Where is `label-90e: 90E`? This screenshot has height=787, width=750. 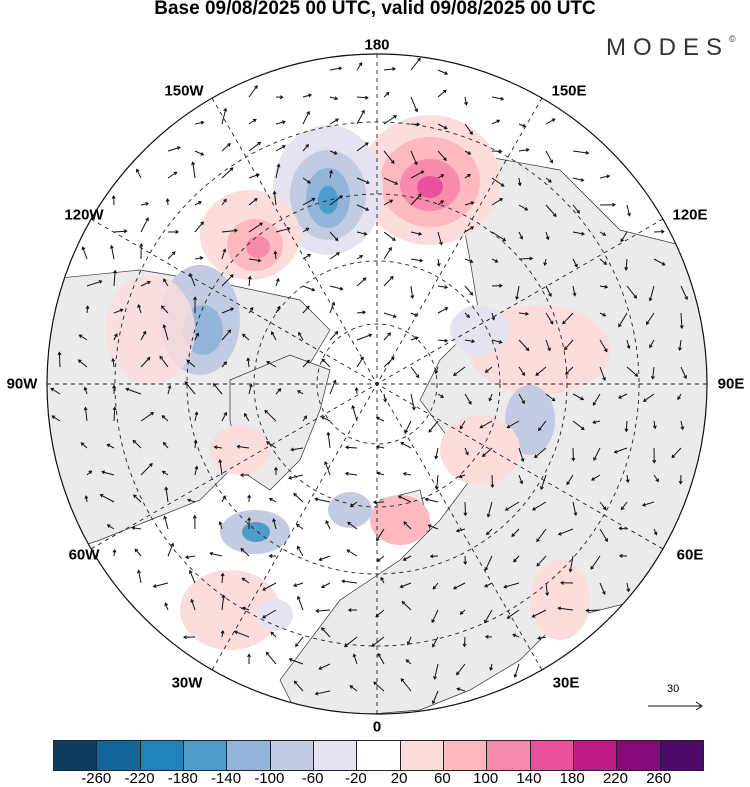 label-90e: 90E is located at coordinates (731, 384).